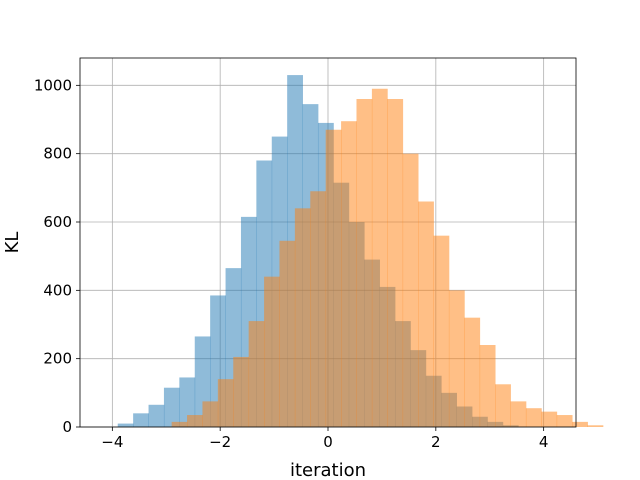  What do you see at coordinates (67, 427) in the screenshot?
I see `y-tick-label: 0` at bounding box center [67, 427].